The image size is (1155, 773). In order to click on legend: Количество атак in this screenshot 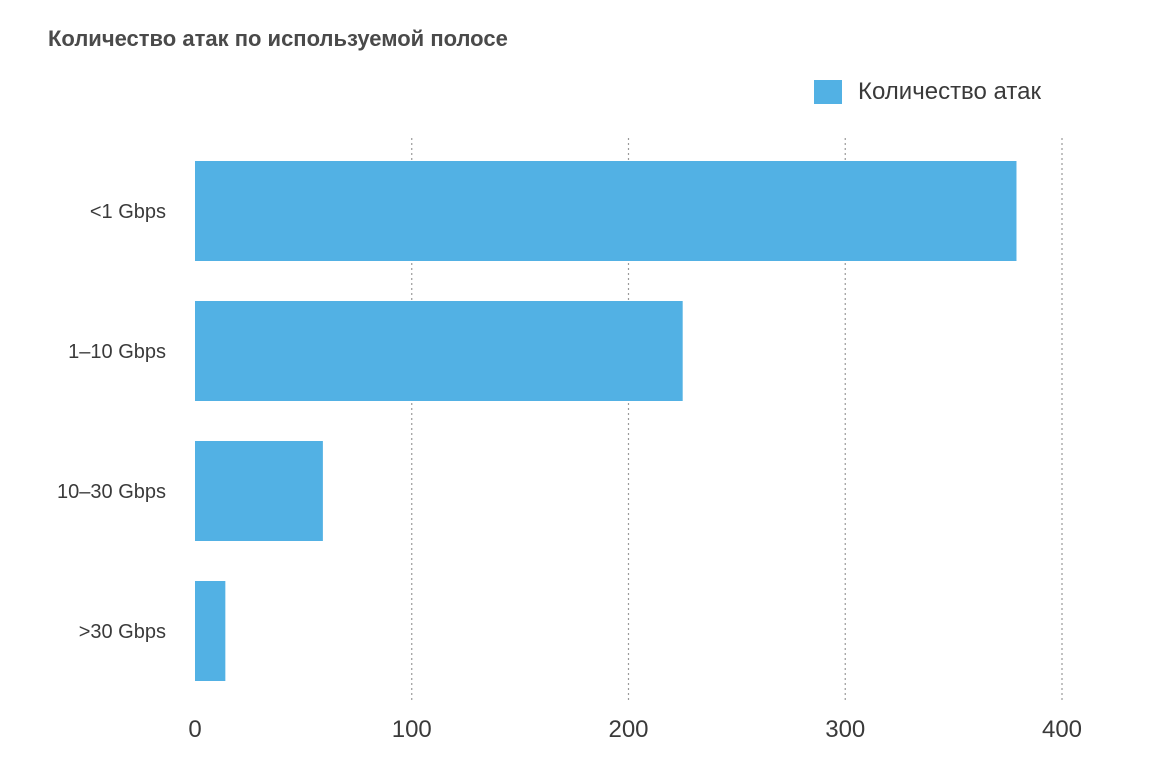, I will do `click(927, 92)`.